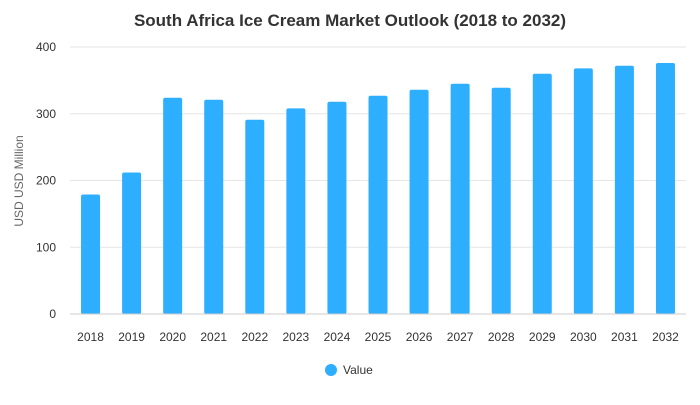  I want to click on bar-2021, so click(214, 206).